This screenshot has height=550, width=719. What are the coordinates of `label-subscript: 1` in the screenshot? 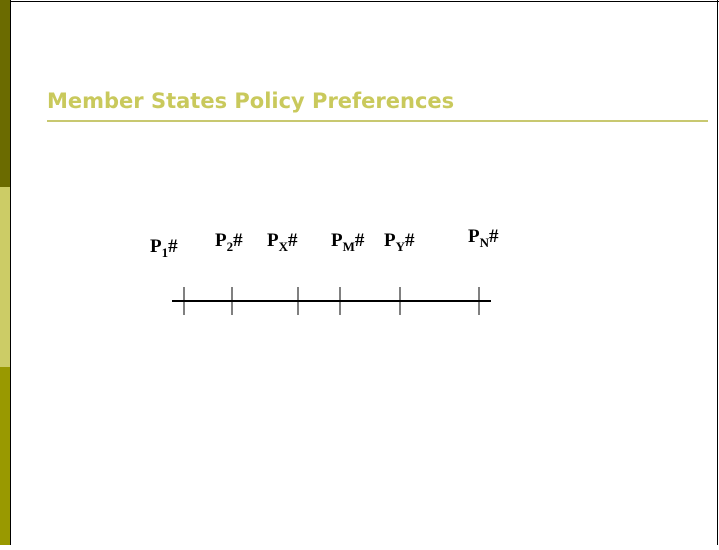 It's located at (165, 252).